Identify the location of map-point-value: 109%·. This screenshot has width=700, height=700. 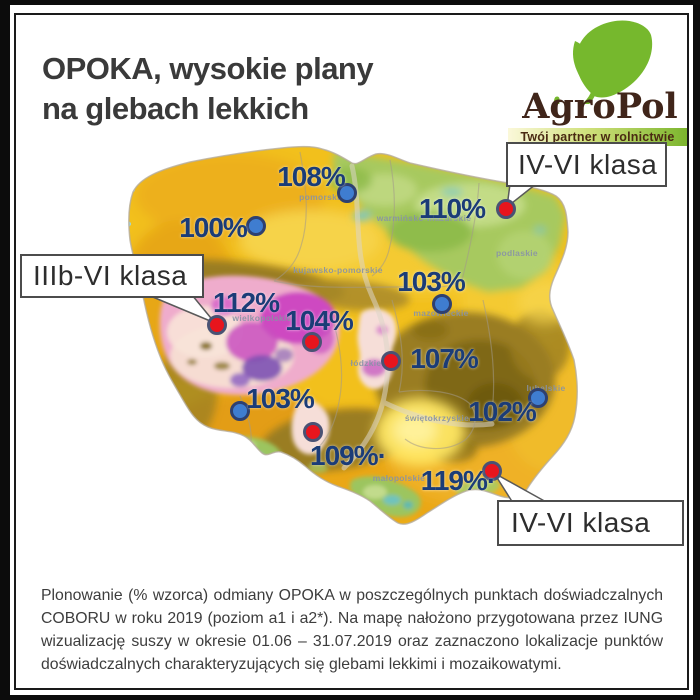
(348, 455).